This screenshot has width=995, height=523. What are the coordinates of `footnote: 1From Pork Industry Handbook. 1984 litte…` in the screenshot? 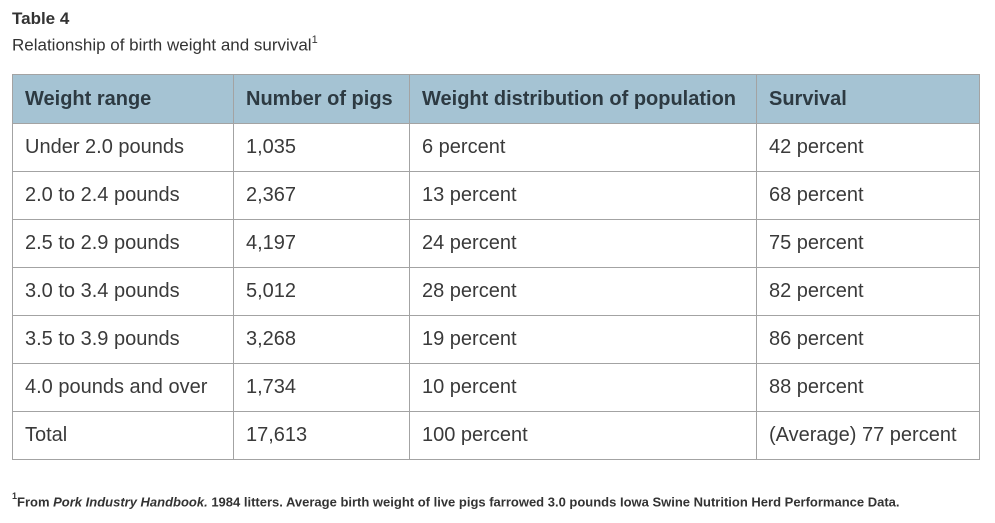 It's located at (456, 500).